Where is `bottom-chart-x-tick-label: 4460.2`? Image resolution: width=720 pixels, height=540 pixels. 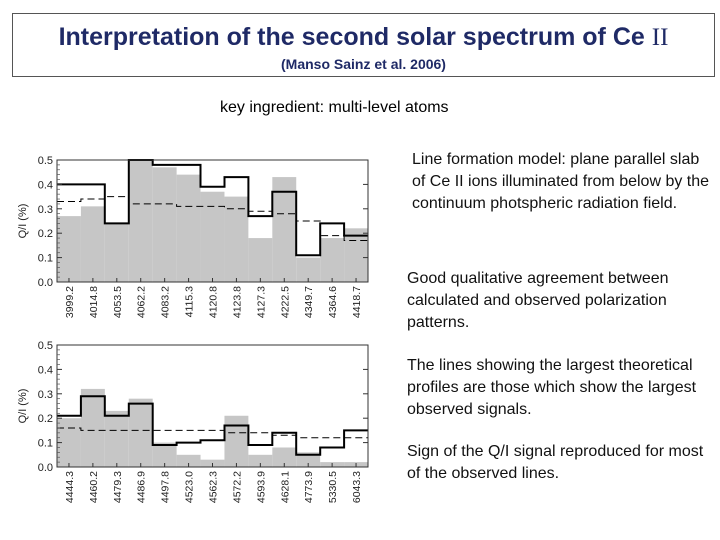 bottom-chart-x-tick-label: 4460.2 is located at coordinates (94, 487).